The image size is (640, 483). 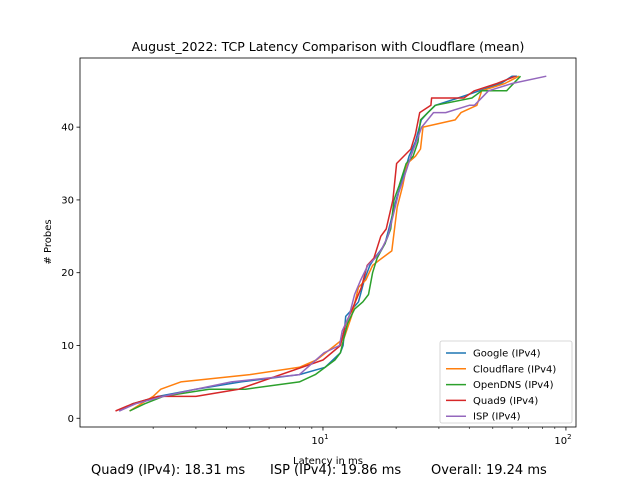 What do you see at coordinates (336, 470) in the screenshot?
I see `footer-isp-mean: ISP (IPv4): 19.86 ms` at bounding box center [336, 470].